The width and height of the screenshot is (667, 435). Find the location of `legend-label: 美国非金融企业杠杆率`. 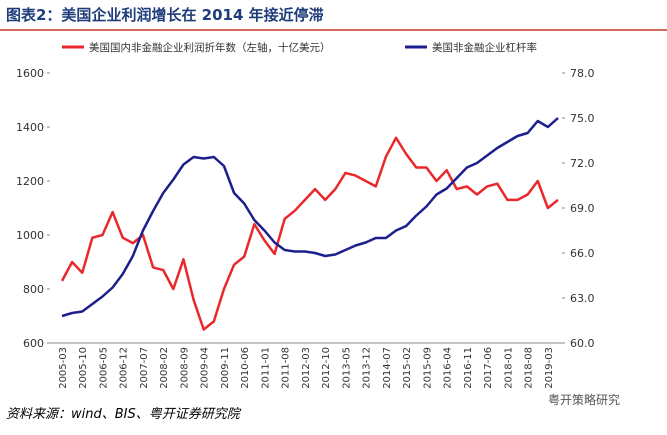

legend-label: 美国非金融企业杠杆率 is located at coordinates (484, 47).